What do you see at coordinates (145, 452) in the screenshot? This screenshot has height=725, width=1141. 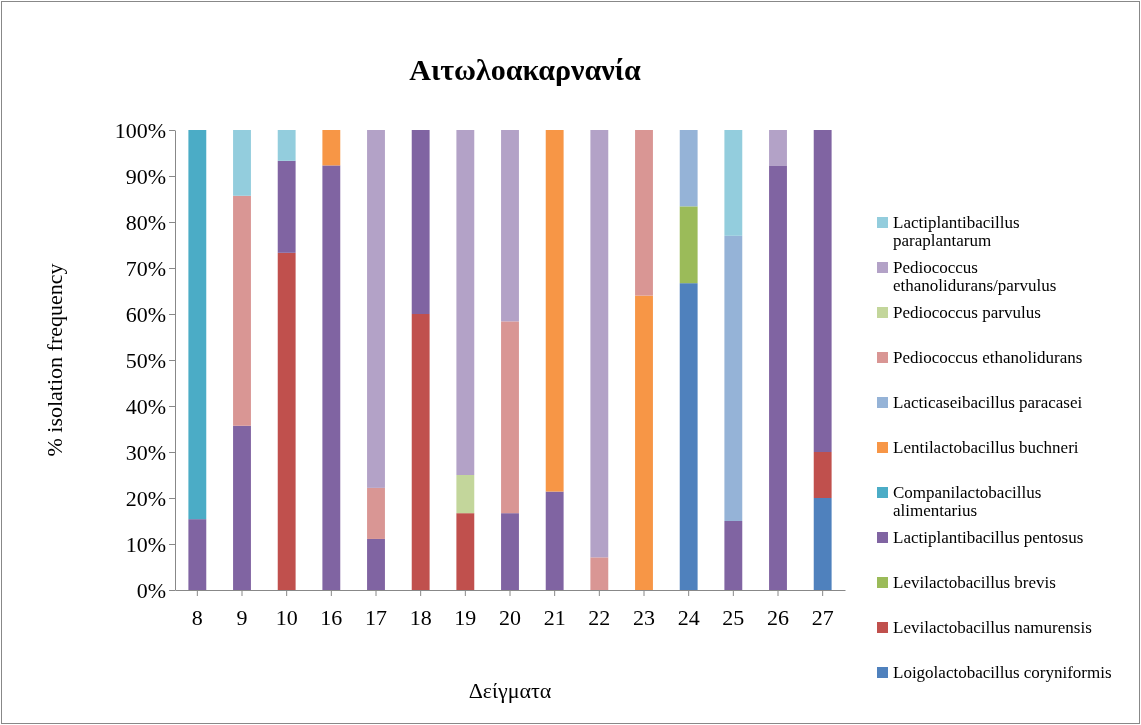 I see `y-tick-label: 30%` at bounding box center [145, 452].